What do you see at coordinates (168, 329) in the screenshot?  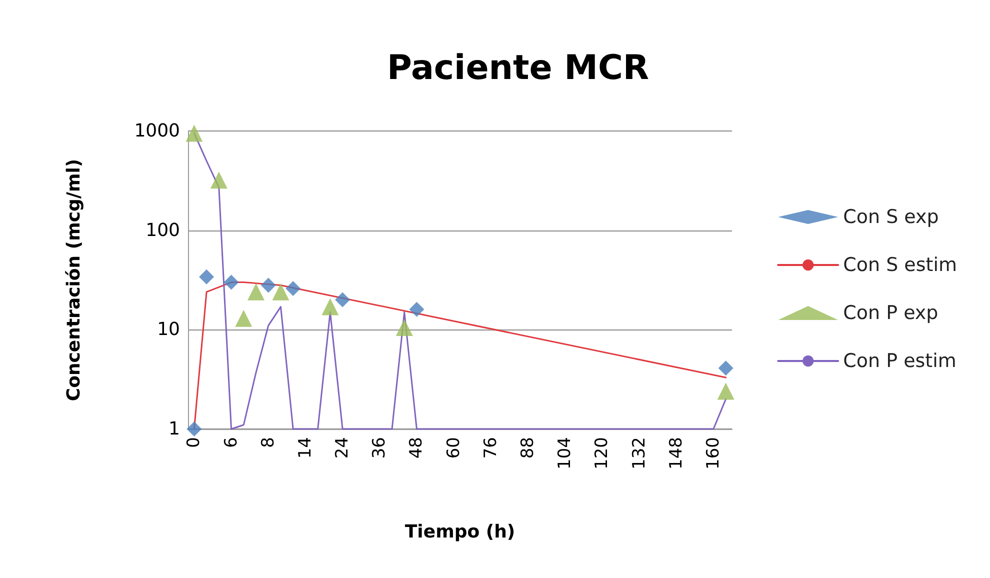 I see `y-tick-label: 10` at bounding box center [168, 329].